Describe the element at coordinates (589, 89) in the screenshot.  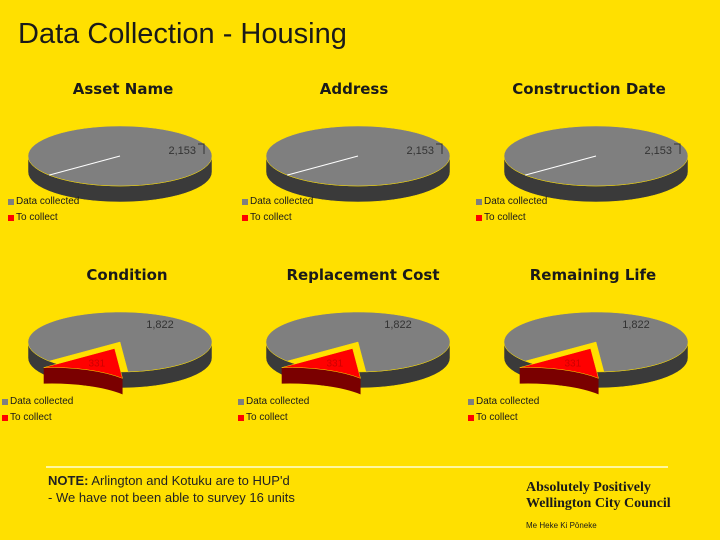
I see `chart-title-construction-date: Construction Date` at that location.